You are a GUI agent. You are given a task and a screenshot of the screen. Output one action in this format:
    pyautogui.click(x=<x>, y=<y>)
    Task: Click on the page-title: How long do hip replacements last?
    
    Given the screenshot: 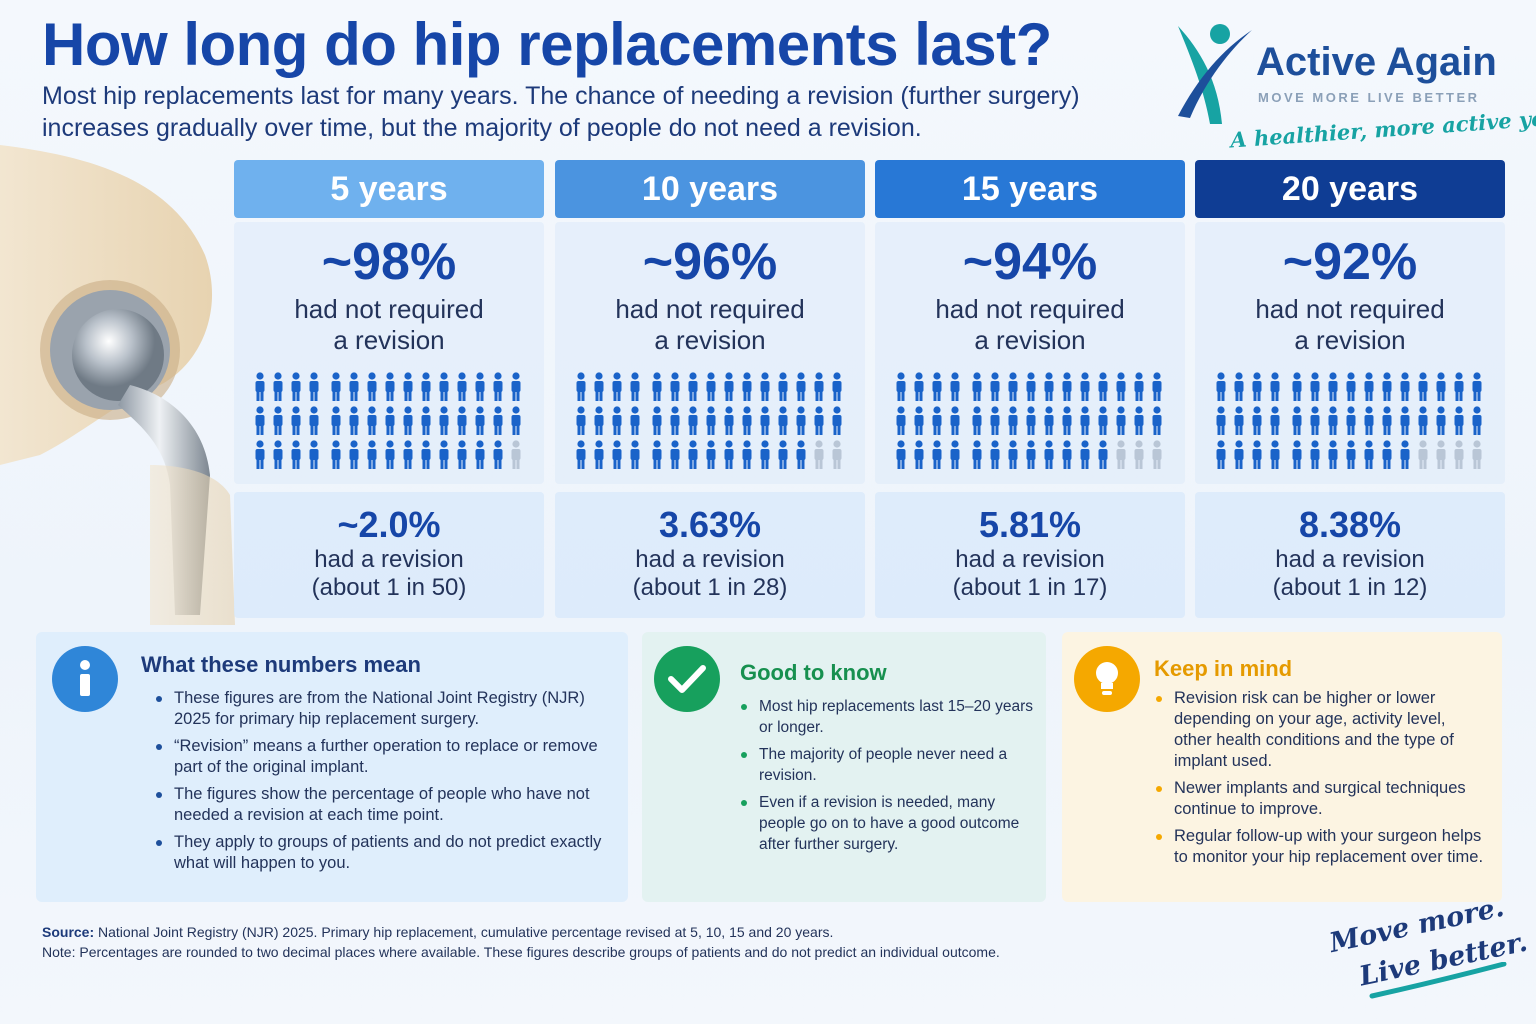 What is the action you would take?
    pyautogui.click(x=547, y=44)
    